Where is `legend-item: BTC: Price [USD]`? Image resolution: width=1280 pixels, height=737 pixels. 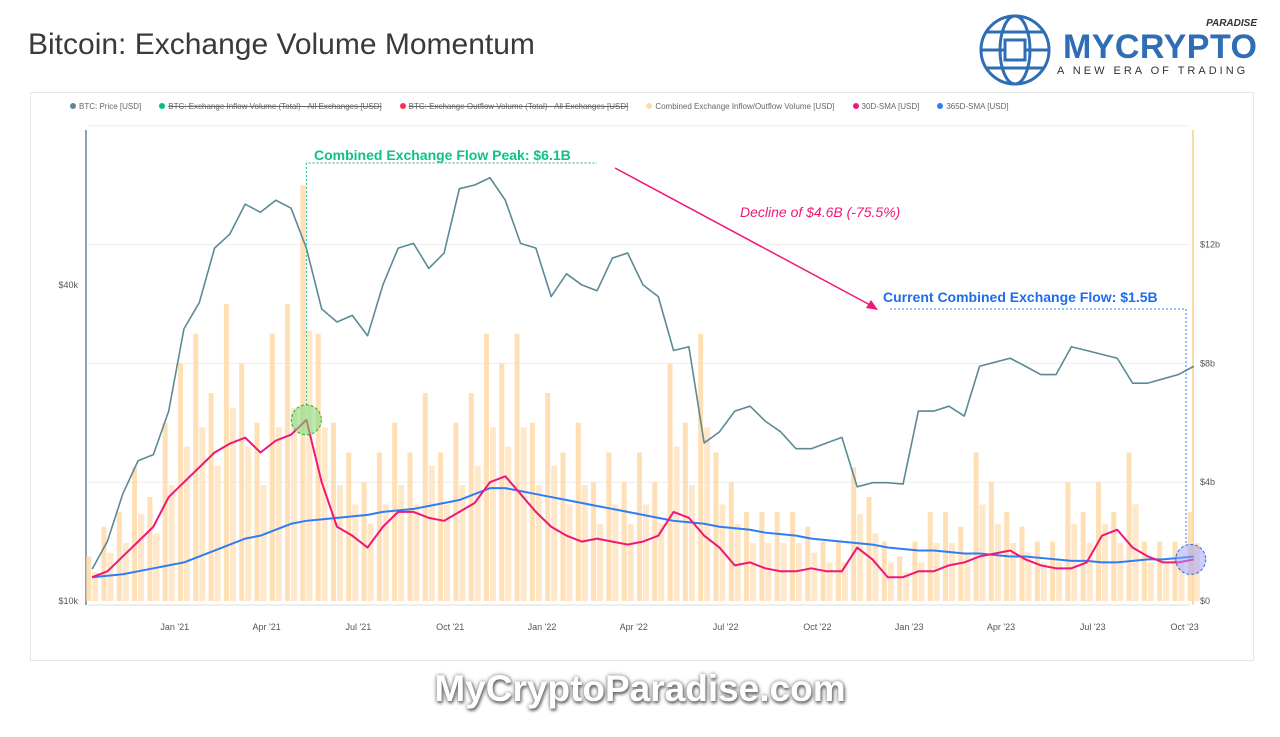
legend-item: BTC: Price [USD] is located at coordinates (105, 106).